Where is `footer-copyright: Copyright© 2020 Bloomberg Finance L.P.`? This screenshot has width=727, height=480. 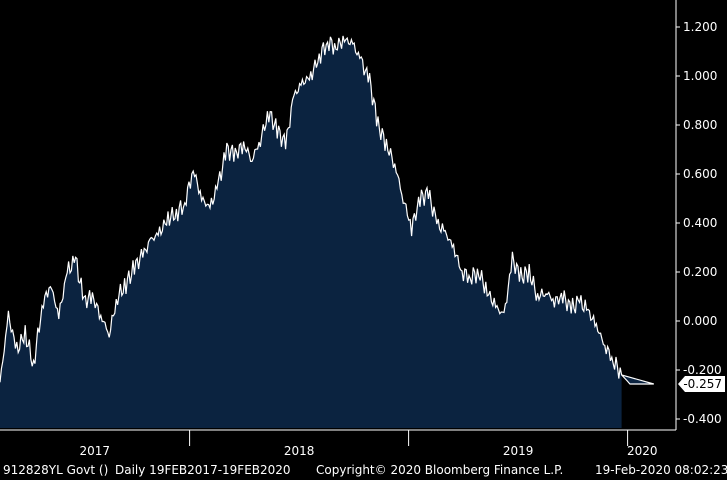
footer-copyright: Copyright© 2020 Bloomberg Finance L.P. is located at coordinates (440, 470).